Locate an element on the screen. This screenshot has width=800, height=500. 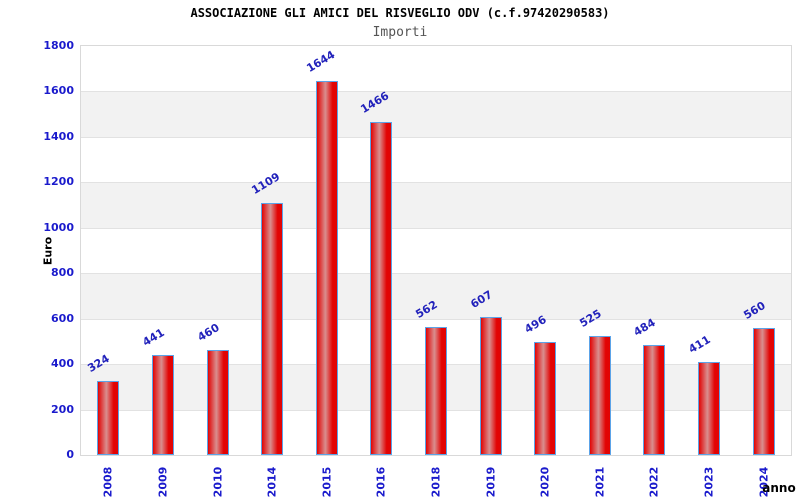
y-axis-title-text: Euro is located at coordinates (48, 251).